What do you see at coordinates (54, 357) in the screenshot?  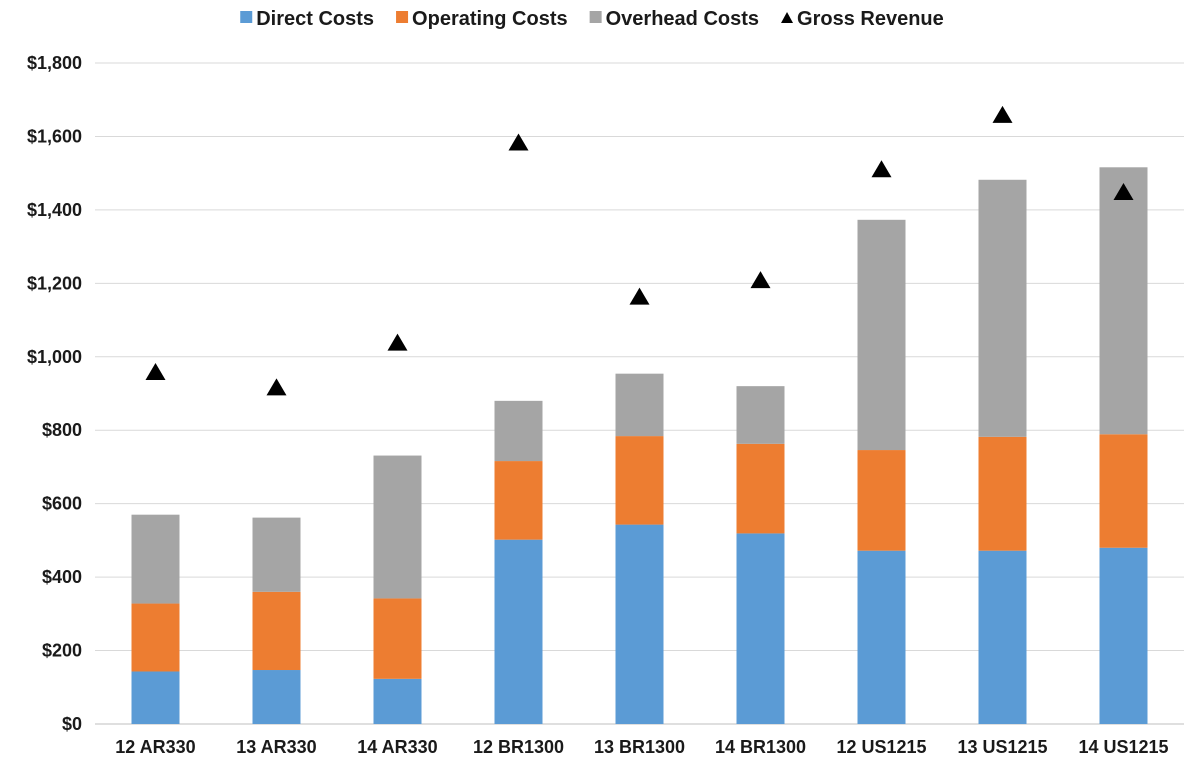 I see `y-tick-label: $1,000` at bounding box center [54, 357].